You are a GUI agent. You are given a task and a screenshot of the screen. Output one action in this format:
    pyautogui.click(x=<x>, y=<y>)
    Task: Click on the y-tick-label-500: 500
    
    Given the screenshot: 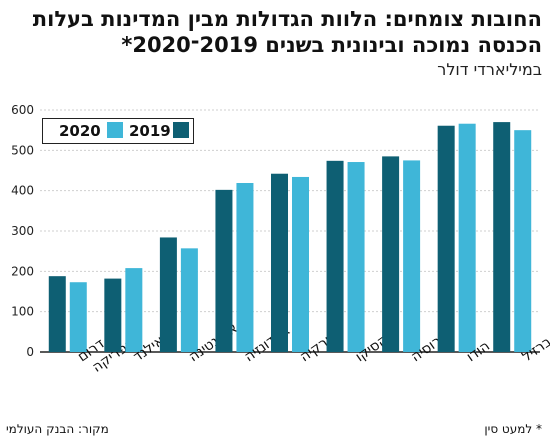 What is the action you would take?
    pyautogui.click(x=22, y=150)
    